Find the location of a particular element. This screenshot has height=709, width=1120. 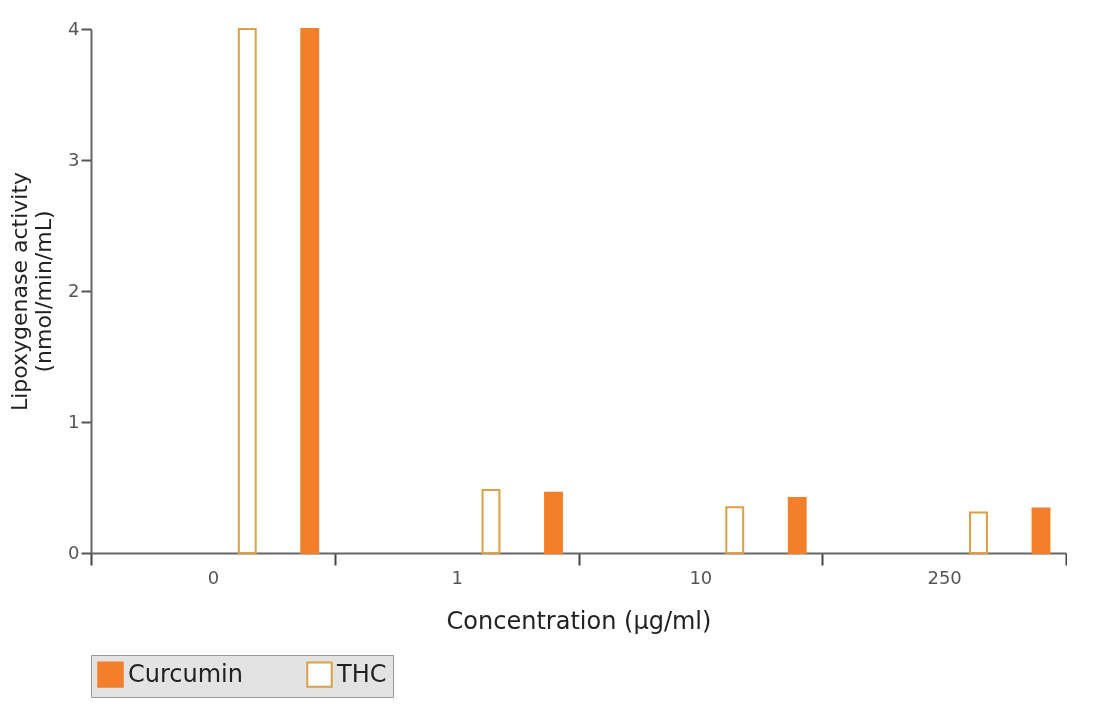

x-tick-label: 10 is located at coordinates (701, 577).